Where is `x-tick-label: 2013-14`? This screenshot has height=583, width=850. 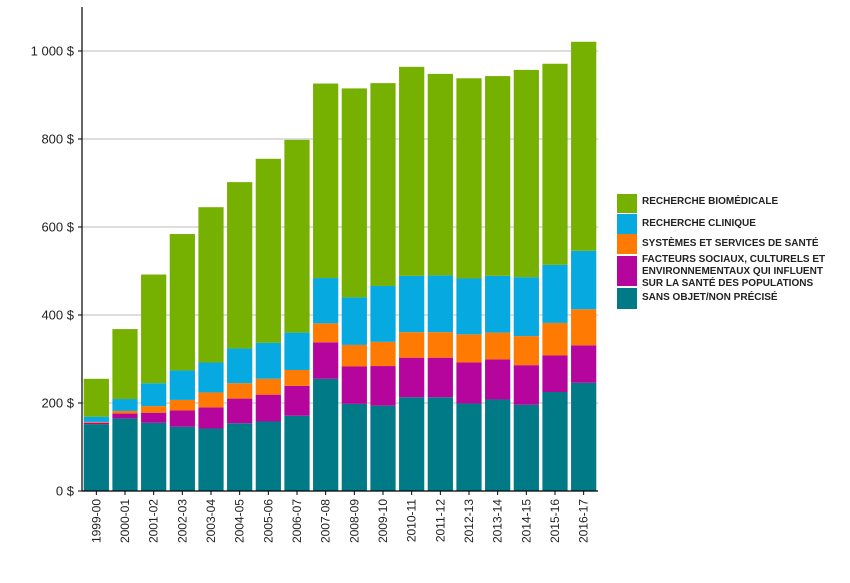
x-tick-label: 2013-14 is located at coordinates (498, 521).